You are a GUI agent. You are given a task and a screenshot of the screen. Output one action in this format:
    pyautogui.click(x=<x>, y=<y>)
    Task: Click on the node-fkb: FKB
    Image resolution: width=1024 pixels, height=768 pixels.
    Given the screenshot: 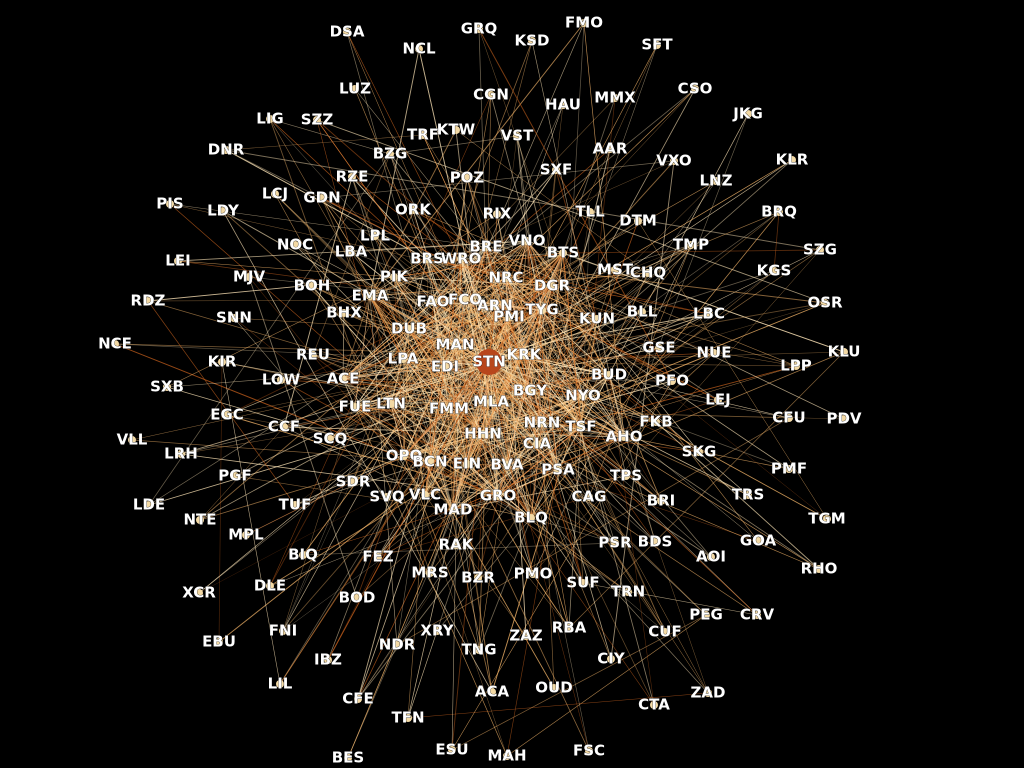 What is the action you would take?
    pyautogui.click(x=656, y=421)
    